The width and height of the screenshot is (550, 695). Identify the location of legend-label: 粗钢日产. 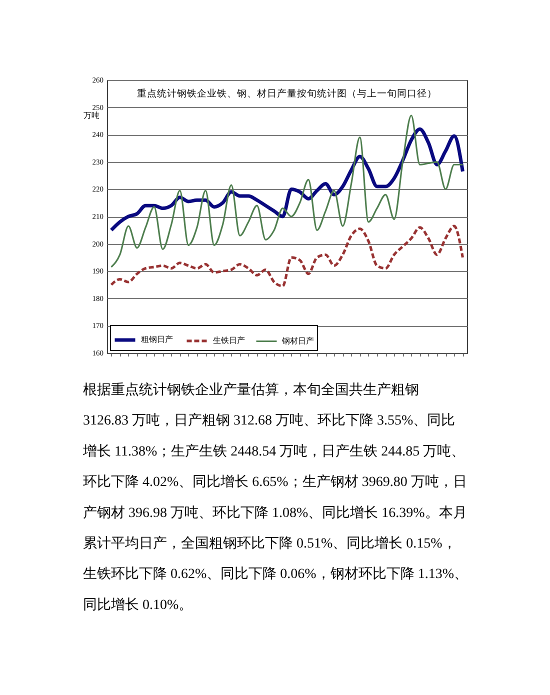
(157, 339).